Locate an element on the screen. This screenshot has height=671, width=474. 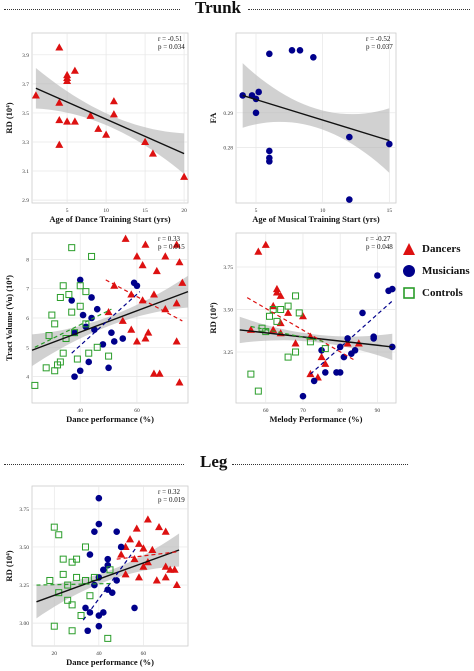
square-icon is located at coordinates (409, 293).